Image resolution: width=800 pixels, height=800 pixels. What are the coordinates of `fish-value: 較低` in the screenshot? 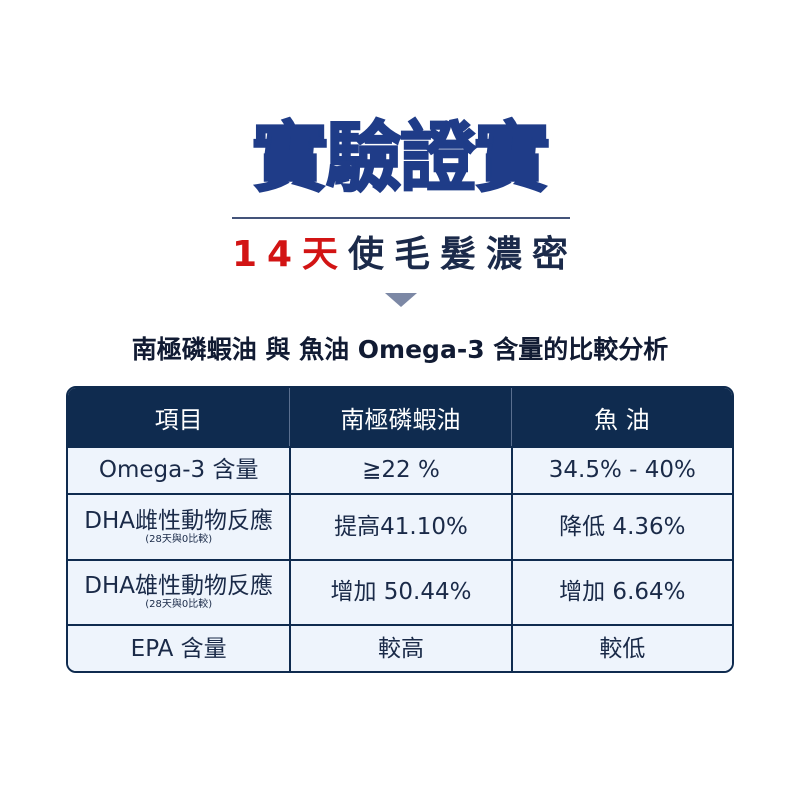 It's located at (621, 647).